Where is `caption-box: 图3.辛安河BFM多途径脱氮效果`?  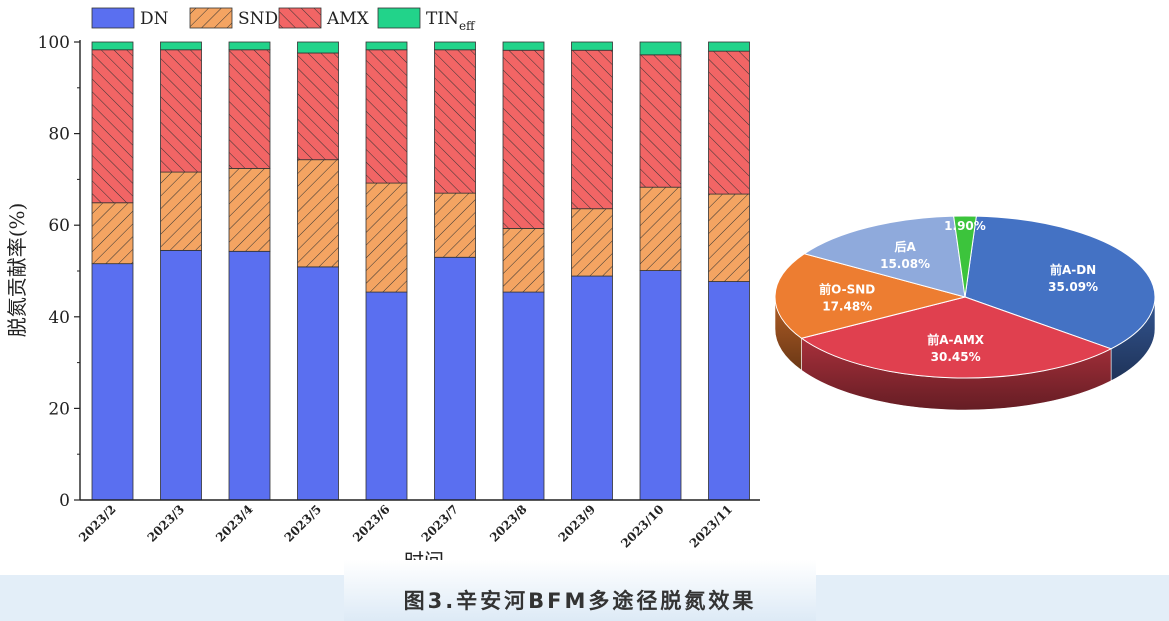
caption-box: 图3.辛安河BFM多途径脱氮效果 is located at coordinates (580, 590).